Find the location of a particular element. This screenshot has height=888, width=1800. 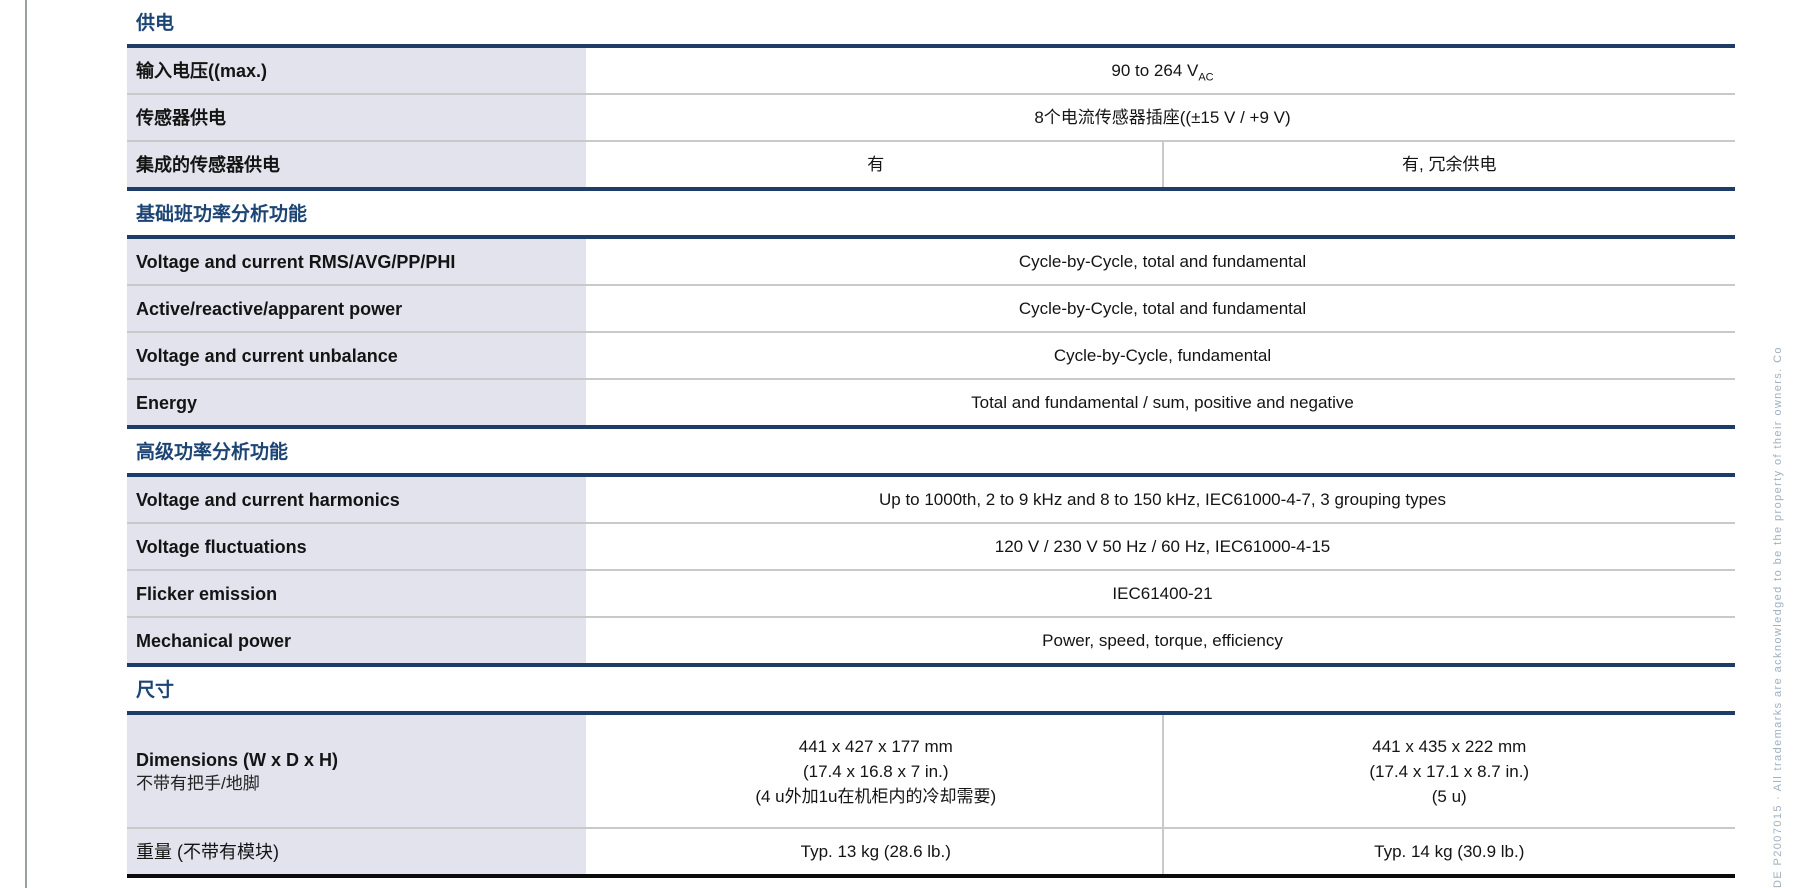

row-label: Voltage and current unbalance is located at coordinates (358, 355).